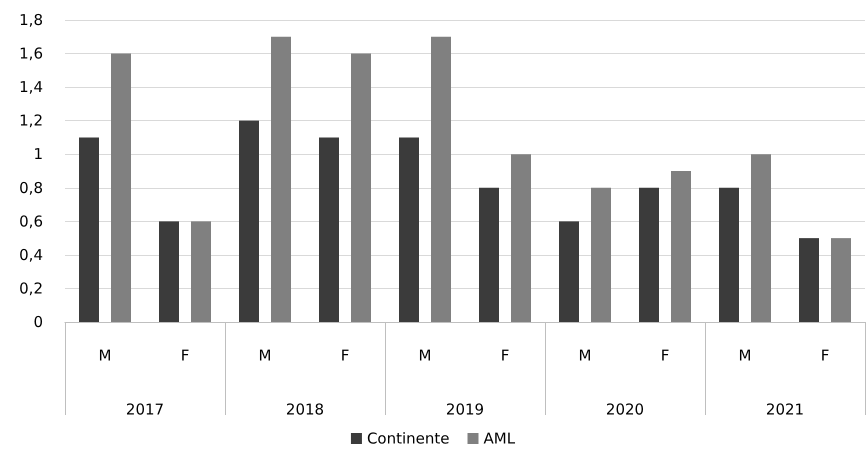  Describe the element at coordinates (625, 409) in the screenshot. I see `text: 2020` at that location.